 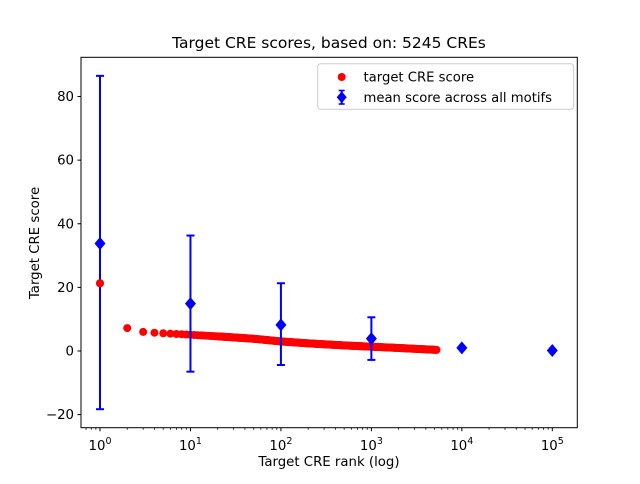 What do you see at coordinates (35, 243) in the screenshot?
I see `y-axis-label: Target CRE score` at bounding box center [35, 243].